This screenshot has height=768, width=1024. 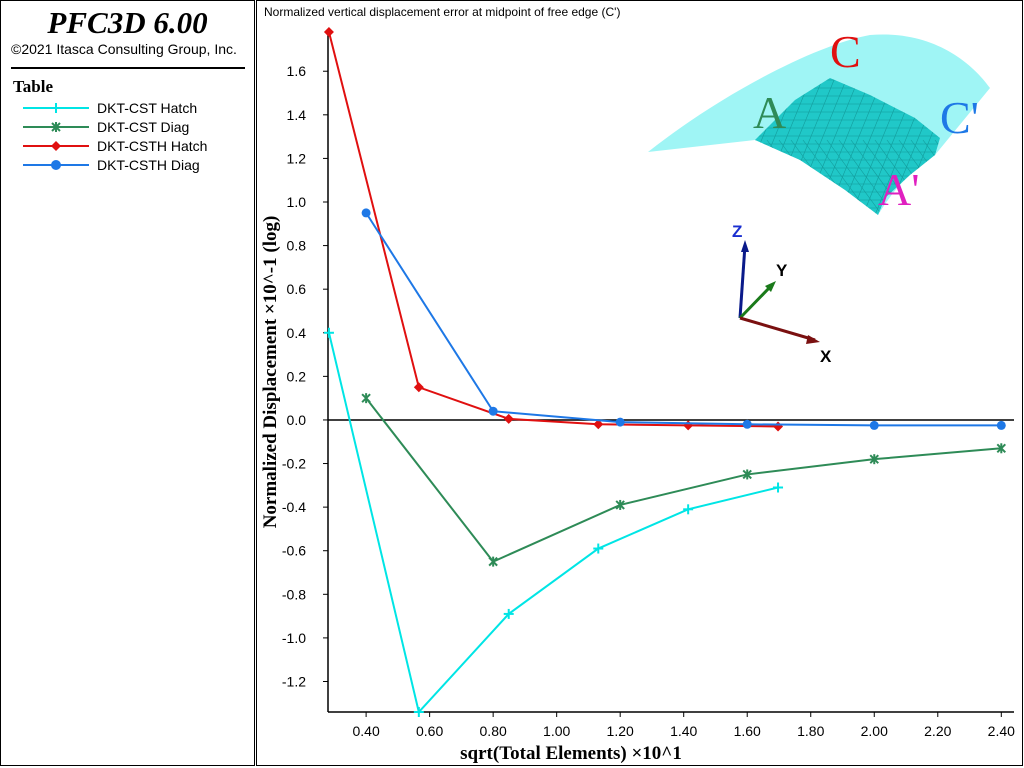 What do you see at coordinates (1001, 731) in the screenshot?
I see `x-tick-label: 2.40` at bounding box center [1001, 731].